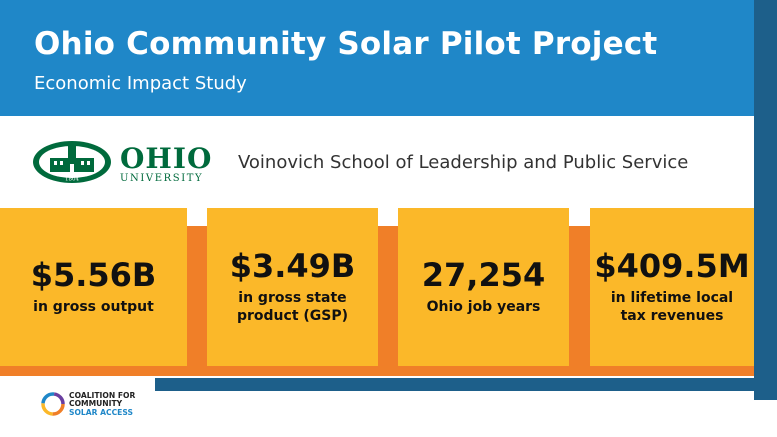 This screenshot has width=777, height=437. Describe the element at coordinates (72, 162) in the screenshot. I see `university-seal-icon: 1804` at that location.